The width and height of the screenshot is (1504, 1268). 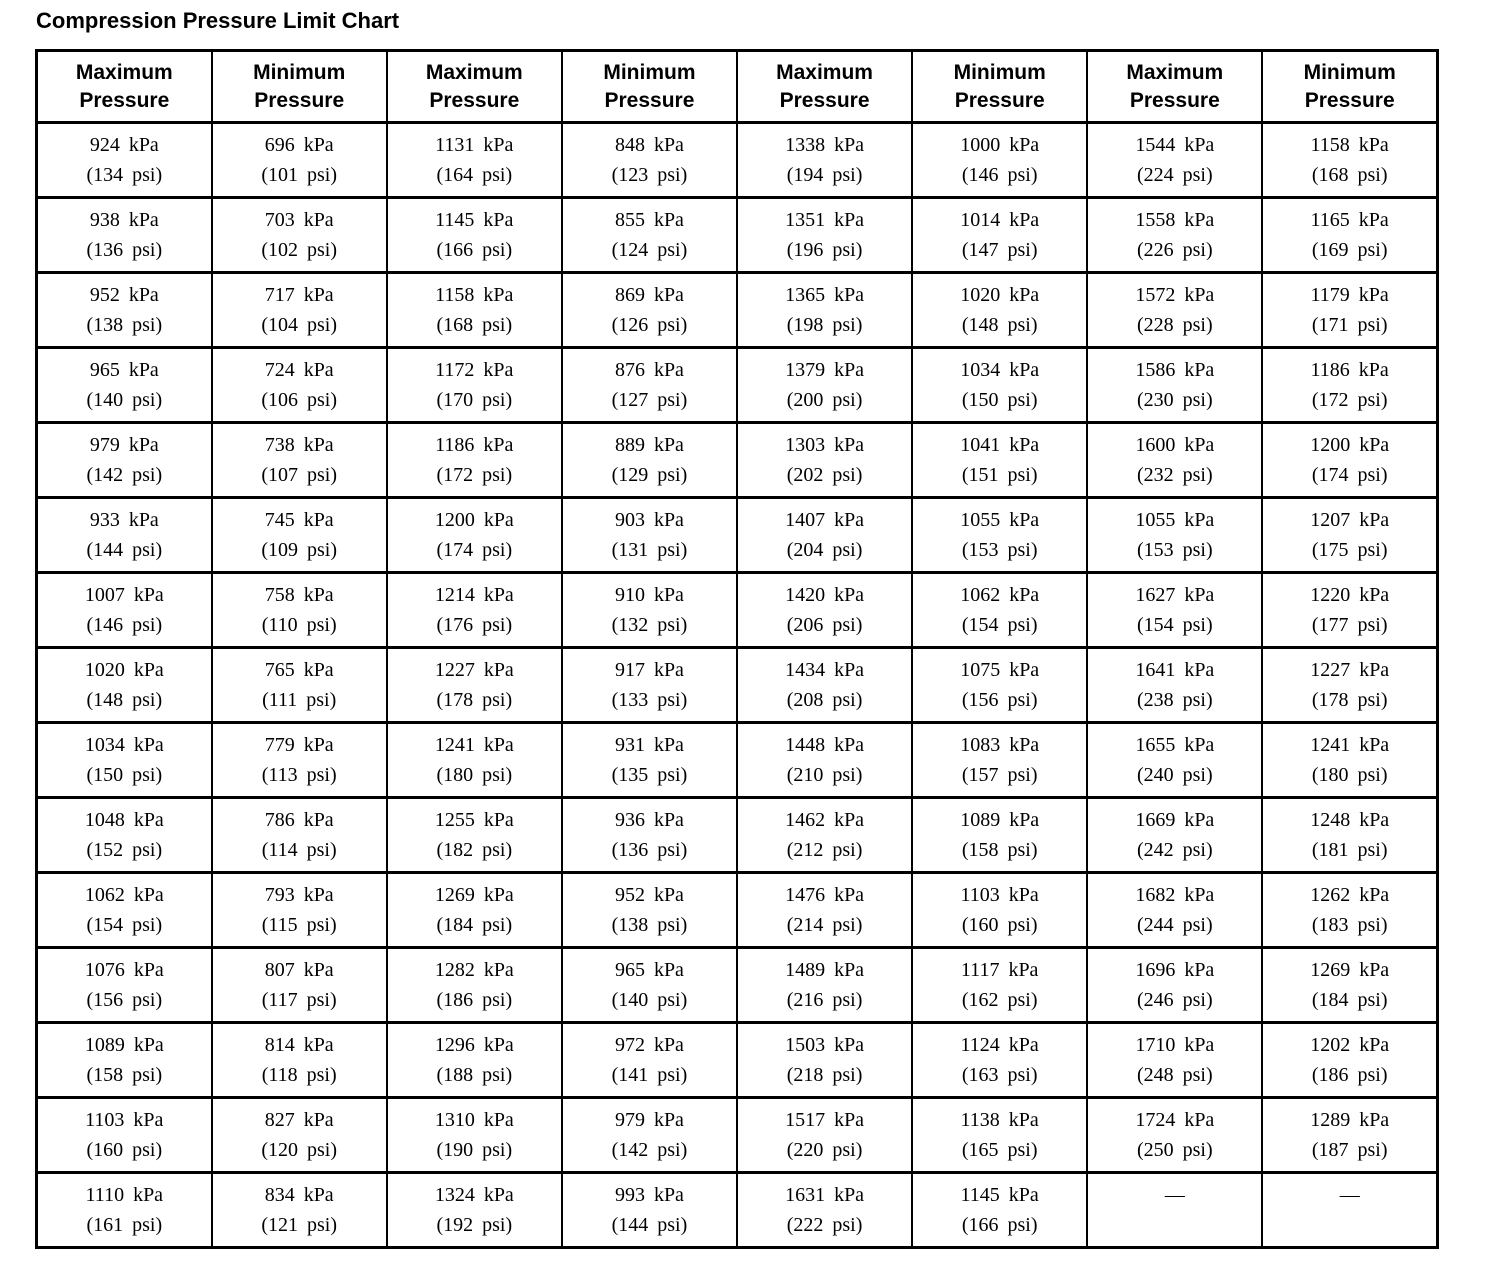 What do you see at coordinates (999, 250) in the screenshot?
I see `psi-value: (147 psi)` at bounding box center [999, 250].